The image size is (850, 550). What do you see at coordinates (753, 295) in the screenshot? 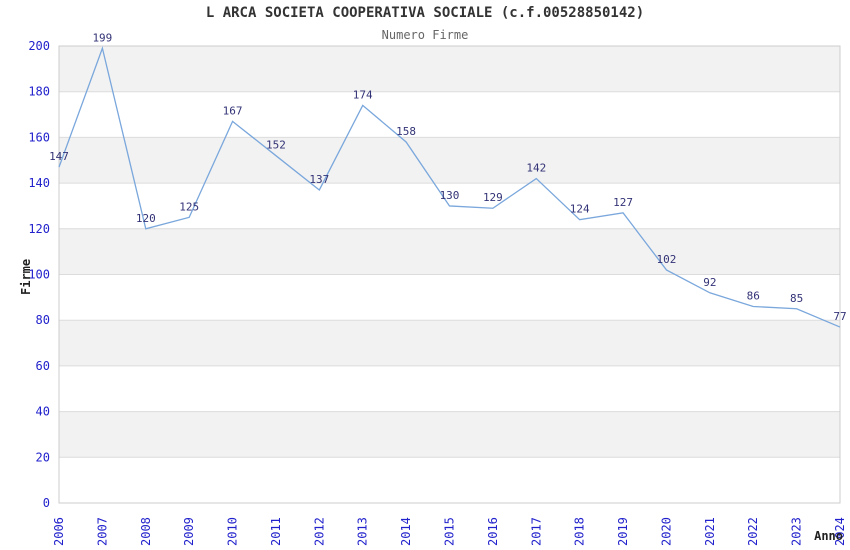
I see `data-point-label: 86` at bounding box center [753, 295].